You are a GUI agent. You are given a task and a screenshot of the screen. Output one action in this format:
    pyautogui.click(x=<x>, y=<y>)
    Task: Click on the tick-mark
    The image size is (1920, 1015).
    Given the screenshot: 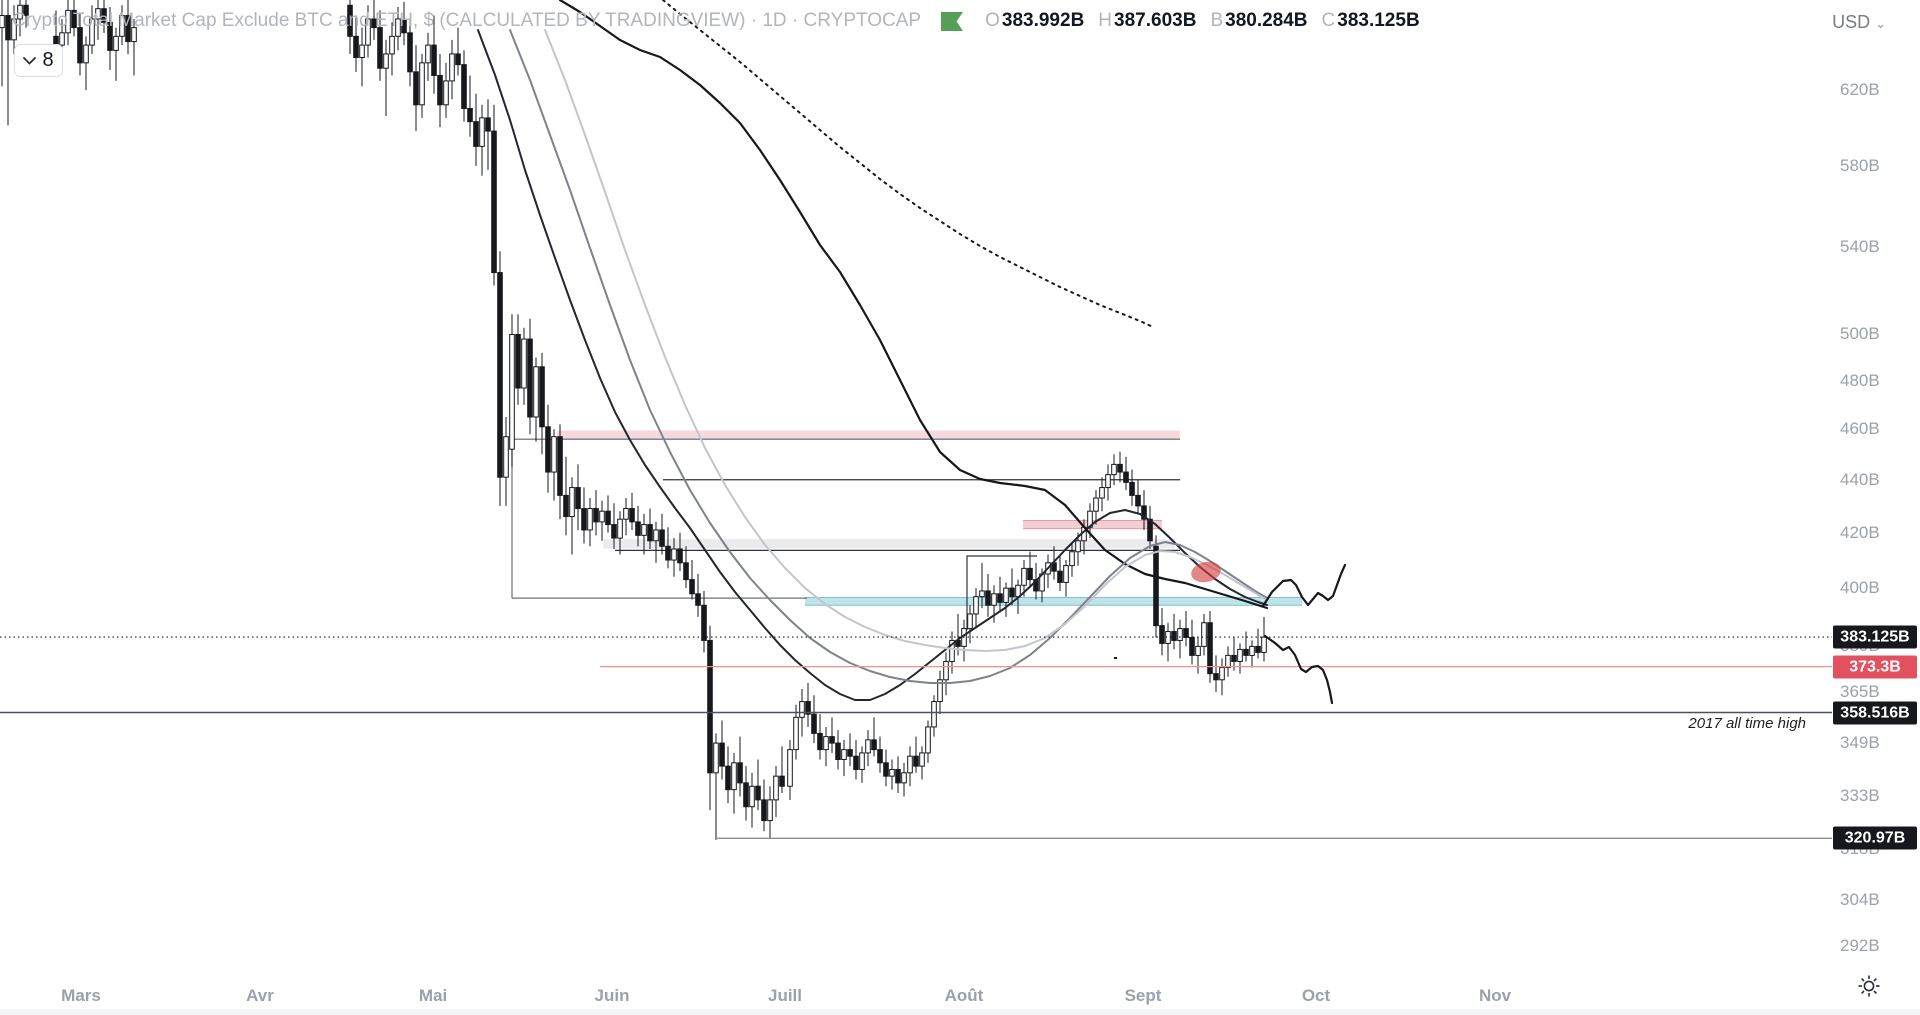 What is the action you would take?
    pyautogui.click(x=1115, y=658)
    